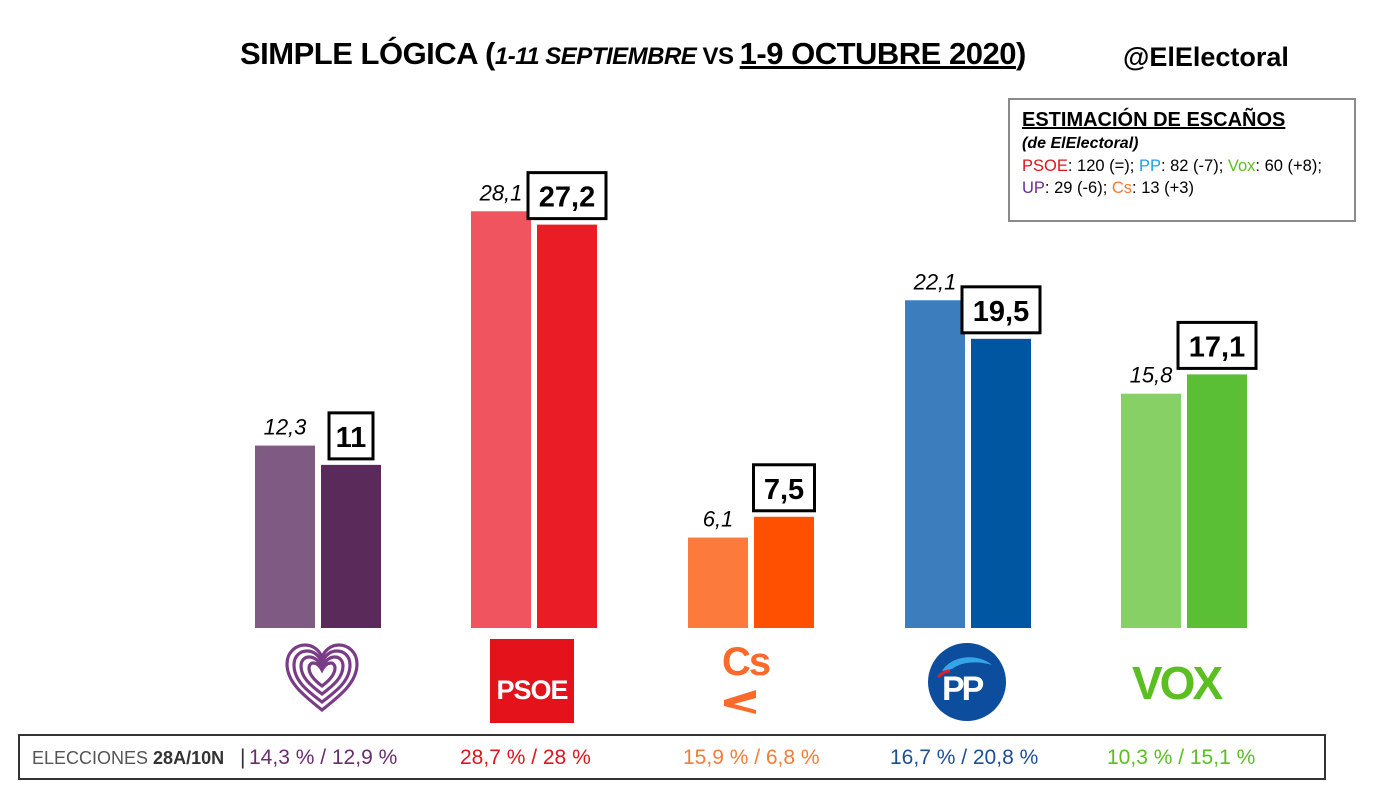 This screenshot has height=800, width=1381. I want to click on election-result-psoe: 28,7 % / 28 %, so click(525, 757).